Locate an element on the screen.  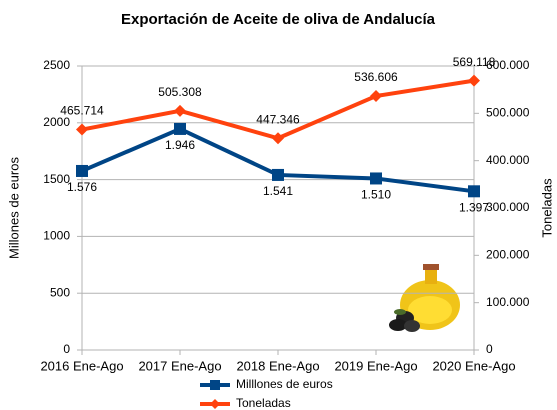
y2-tick-label: 400.000 is located at coordinates (508, 160).